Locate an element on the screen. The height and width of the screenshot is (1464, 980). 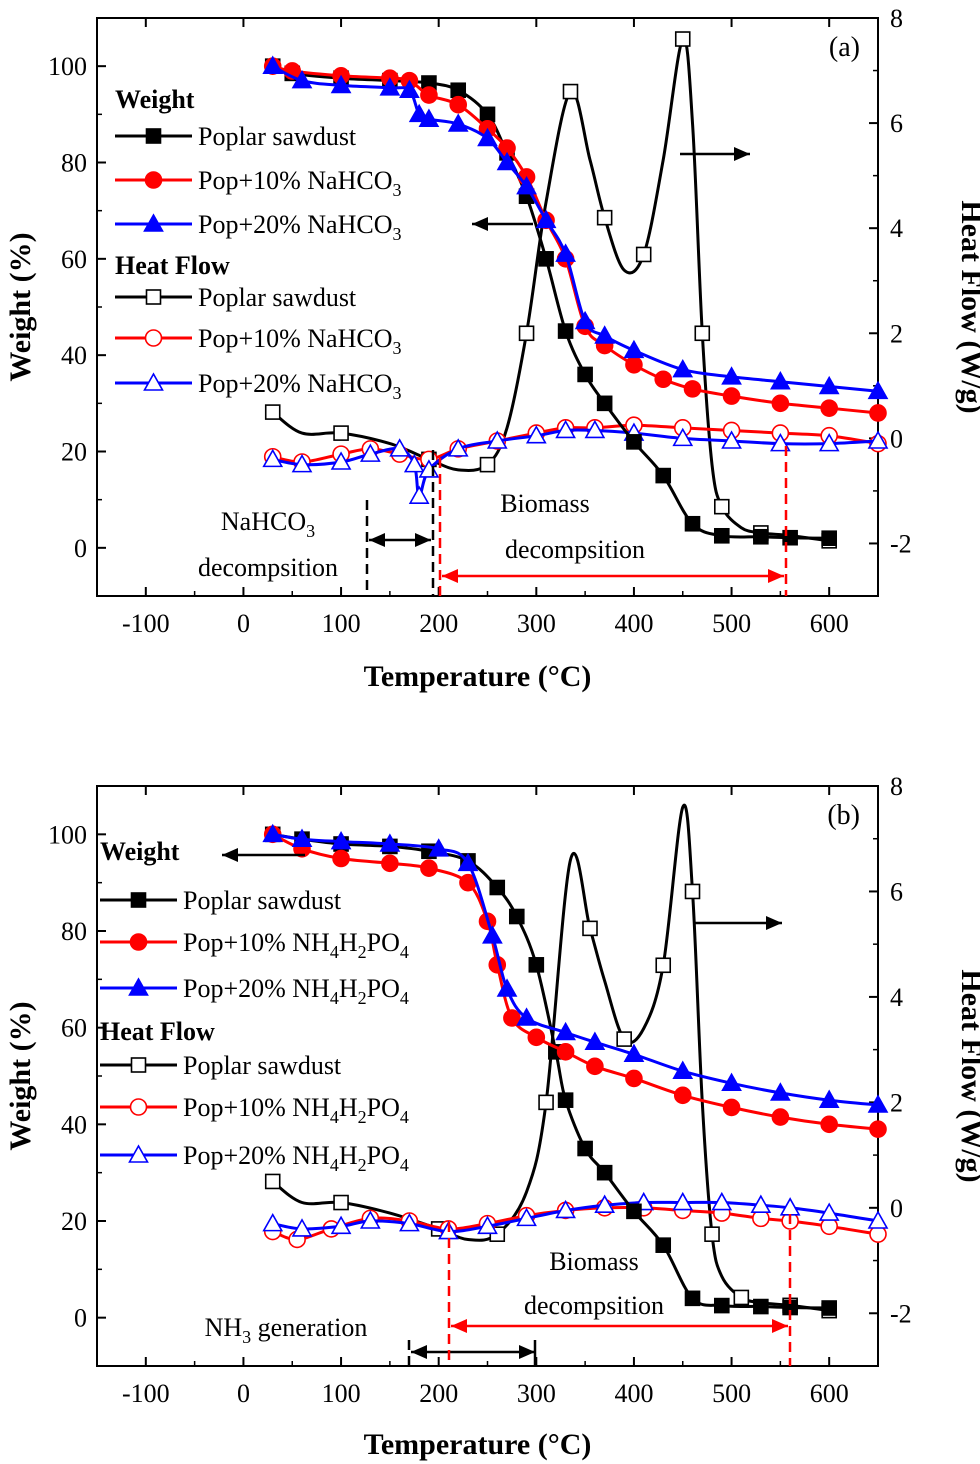
biomass-range-arrow-tail is located at coordinates (450, 576).